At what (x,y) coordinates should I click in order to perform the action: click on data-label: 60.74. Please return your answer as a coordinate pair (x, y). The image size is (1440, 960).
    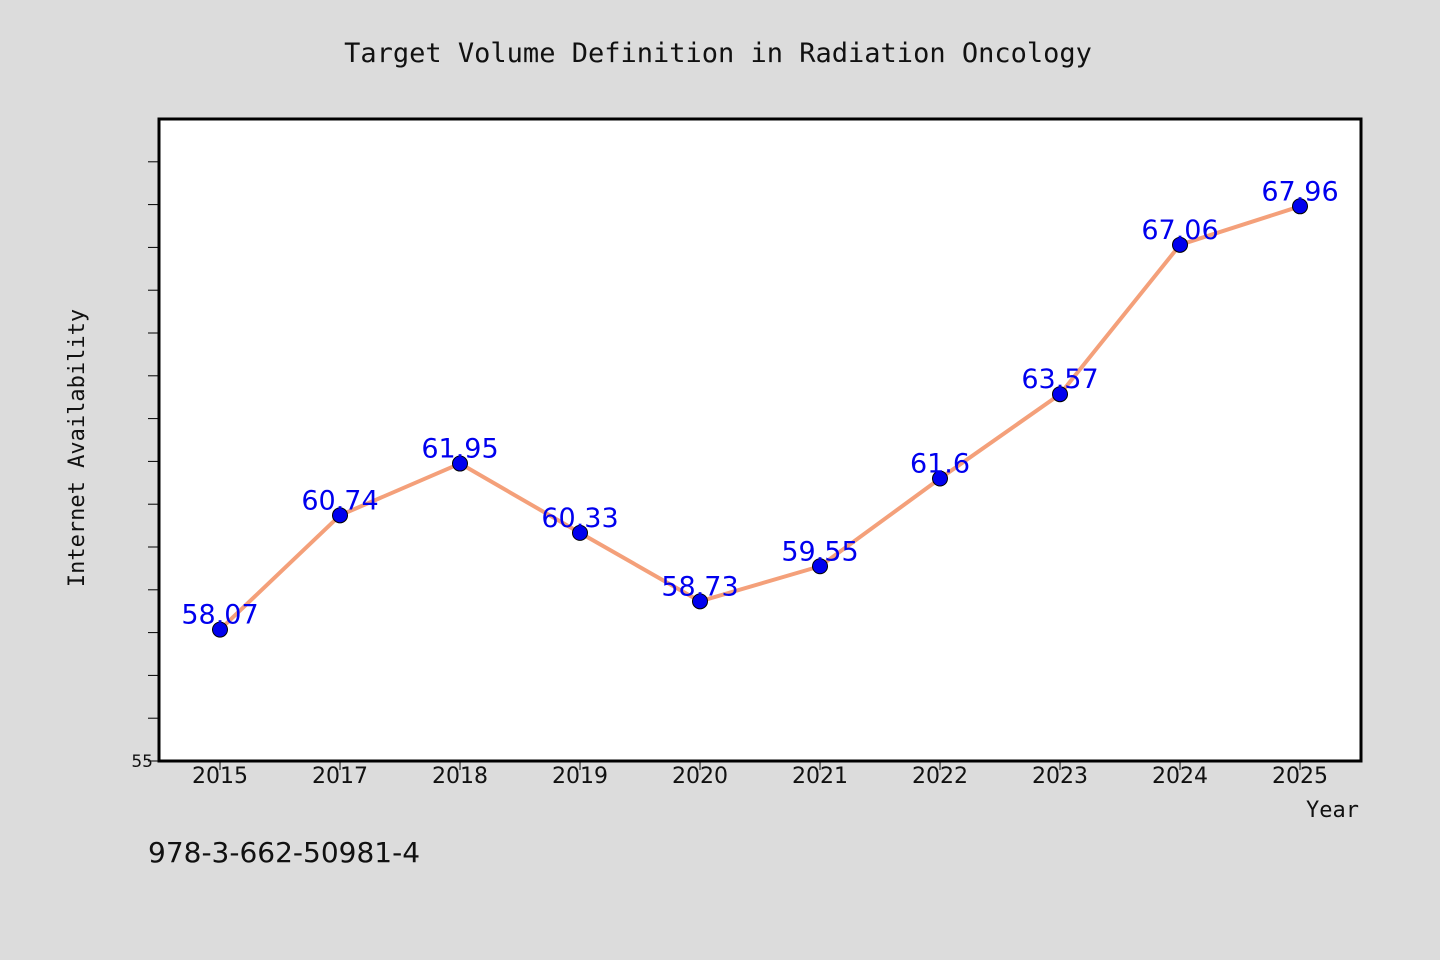
    Looking at the image, I should click on (339, 500).